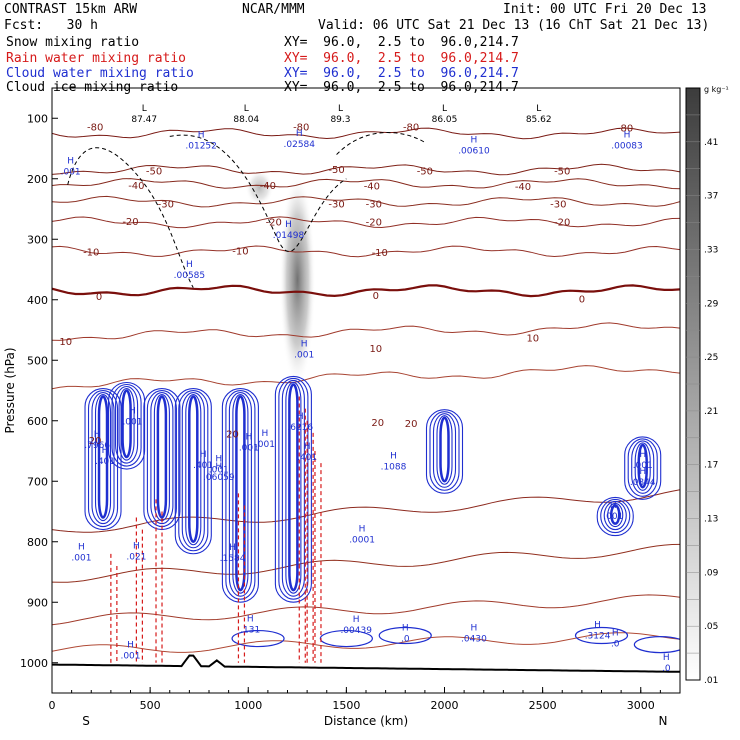 This screenshot has width=740, height=740. Describe the element at coordinates (95, 128) in the screenshot. I see `isotherm-label: -80` at that location.